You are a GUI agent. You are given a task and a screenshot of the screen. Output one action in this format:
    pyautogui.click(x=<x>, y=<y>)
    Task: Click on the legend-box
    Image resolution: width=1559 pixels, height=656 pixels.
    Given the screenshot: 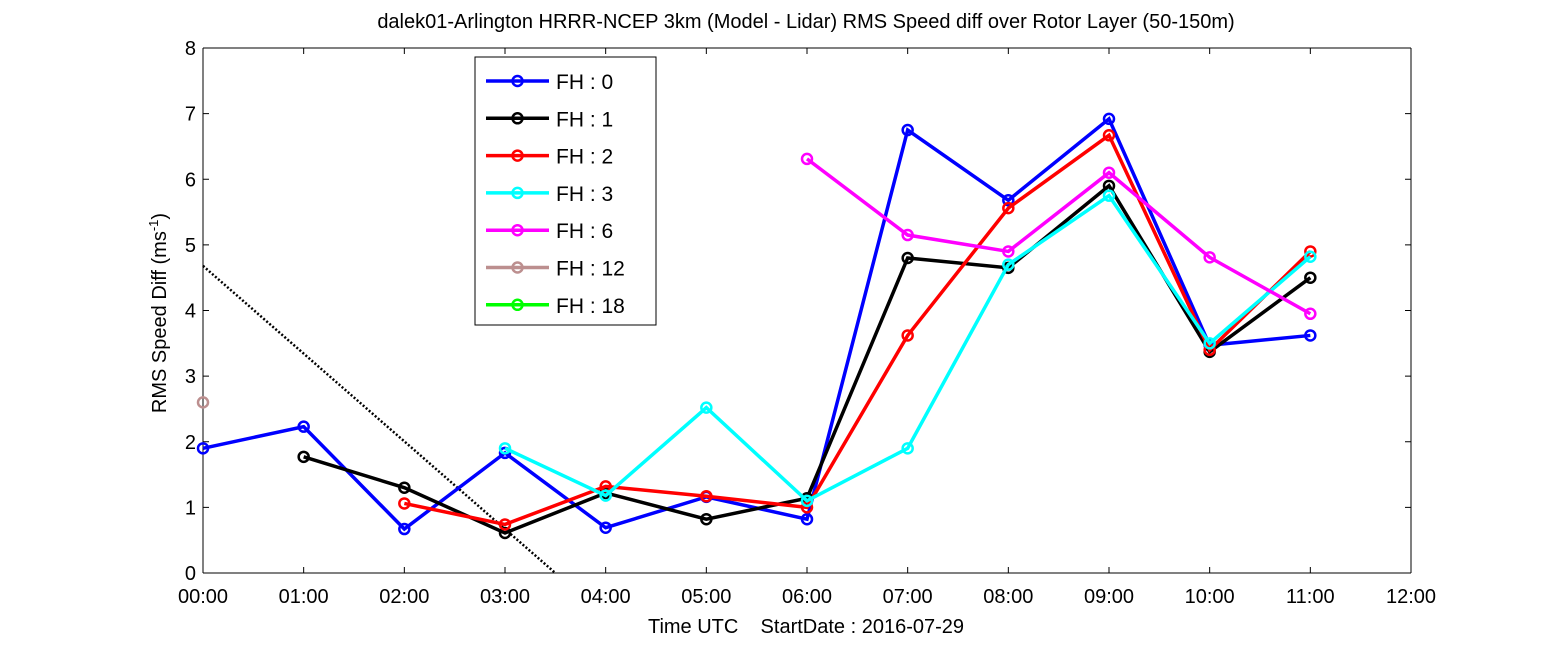 What is the action you would take?
    pyautogui.click(x=565, y=191)
    